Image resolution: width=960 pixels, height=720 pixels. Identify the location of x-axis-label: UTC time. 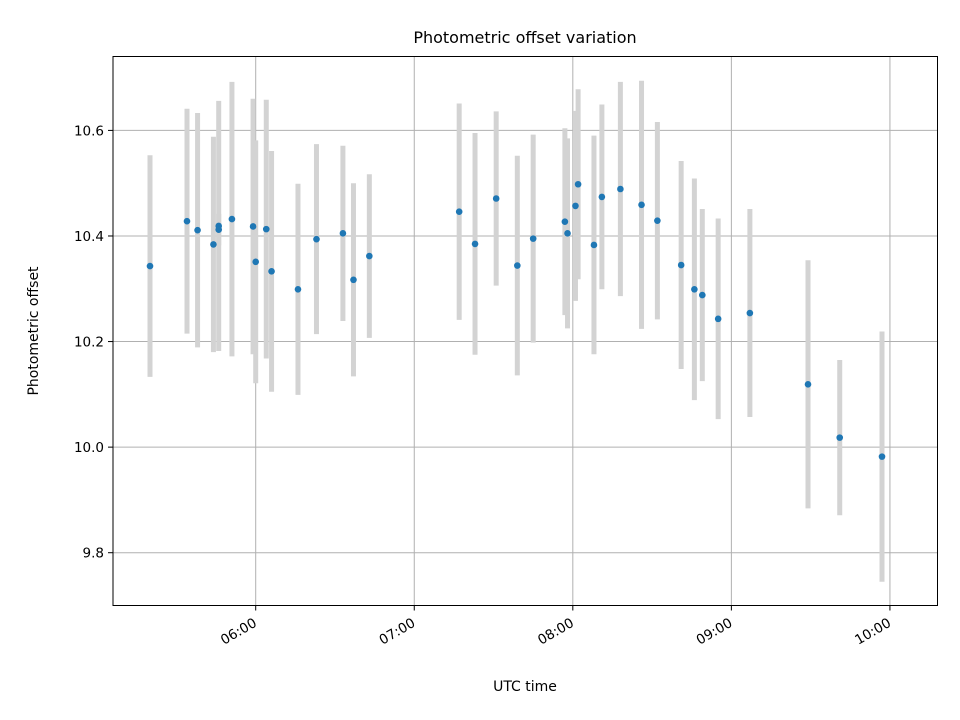
(525, 687).